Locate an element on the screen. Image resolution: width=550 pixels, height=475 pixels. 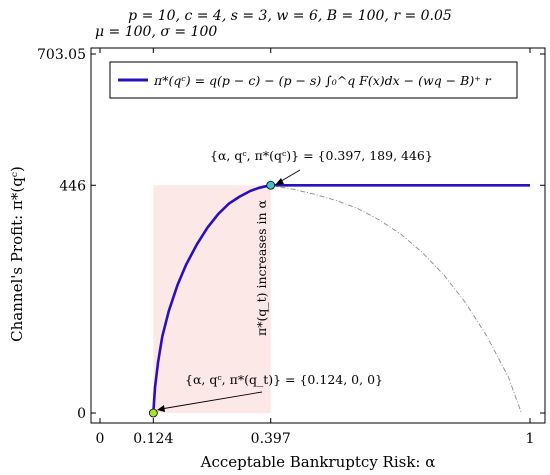
points-group is located at coordinates (212, 299).